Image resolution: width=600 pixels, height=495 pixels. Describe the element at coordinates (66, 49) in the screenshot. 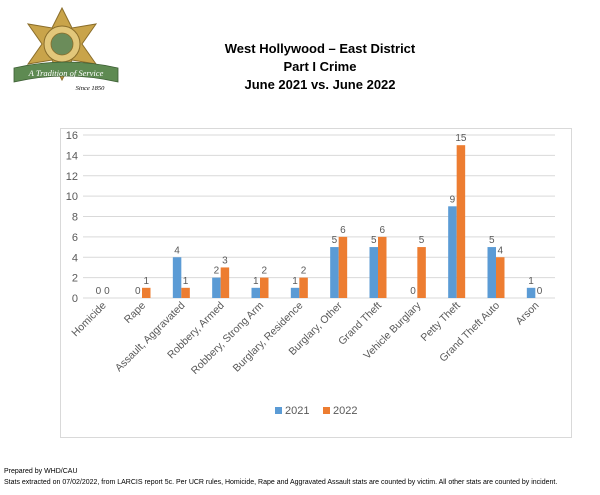

I see `sheriff-badge-logo: A Tradition of Service Since 1850` at that location.